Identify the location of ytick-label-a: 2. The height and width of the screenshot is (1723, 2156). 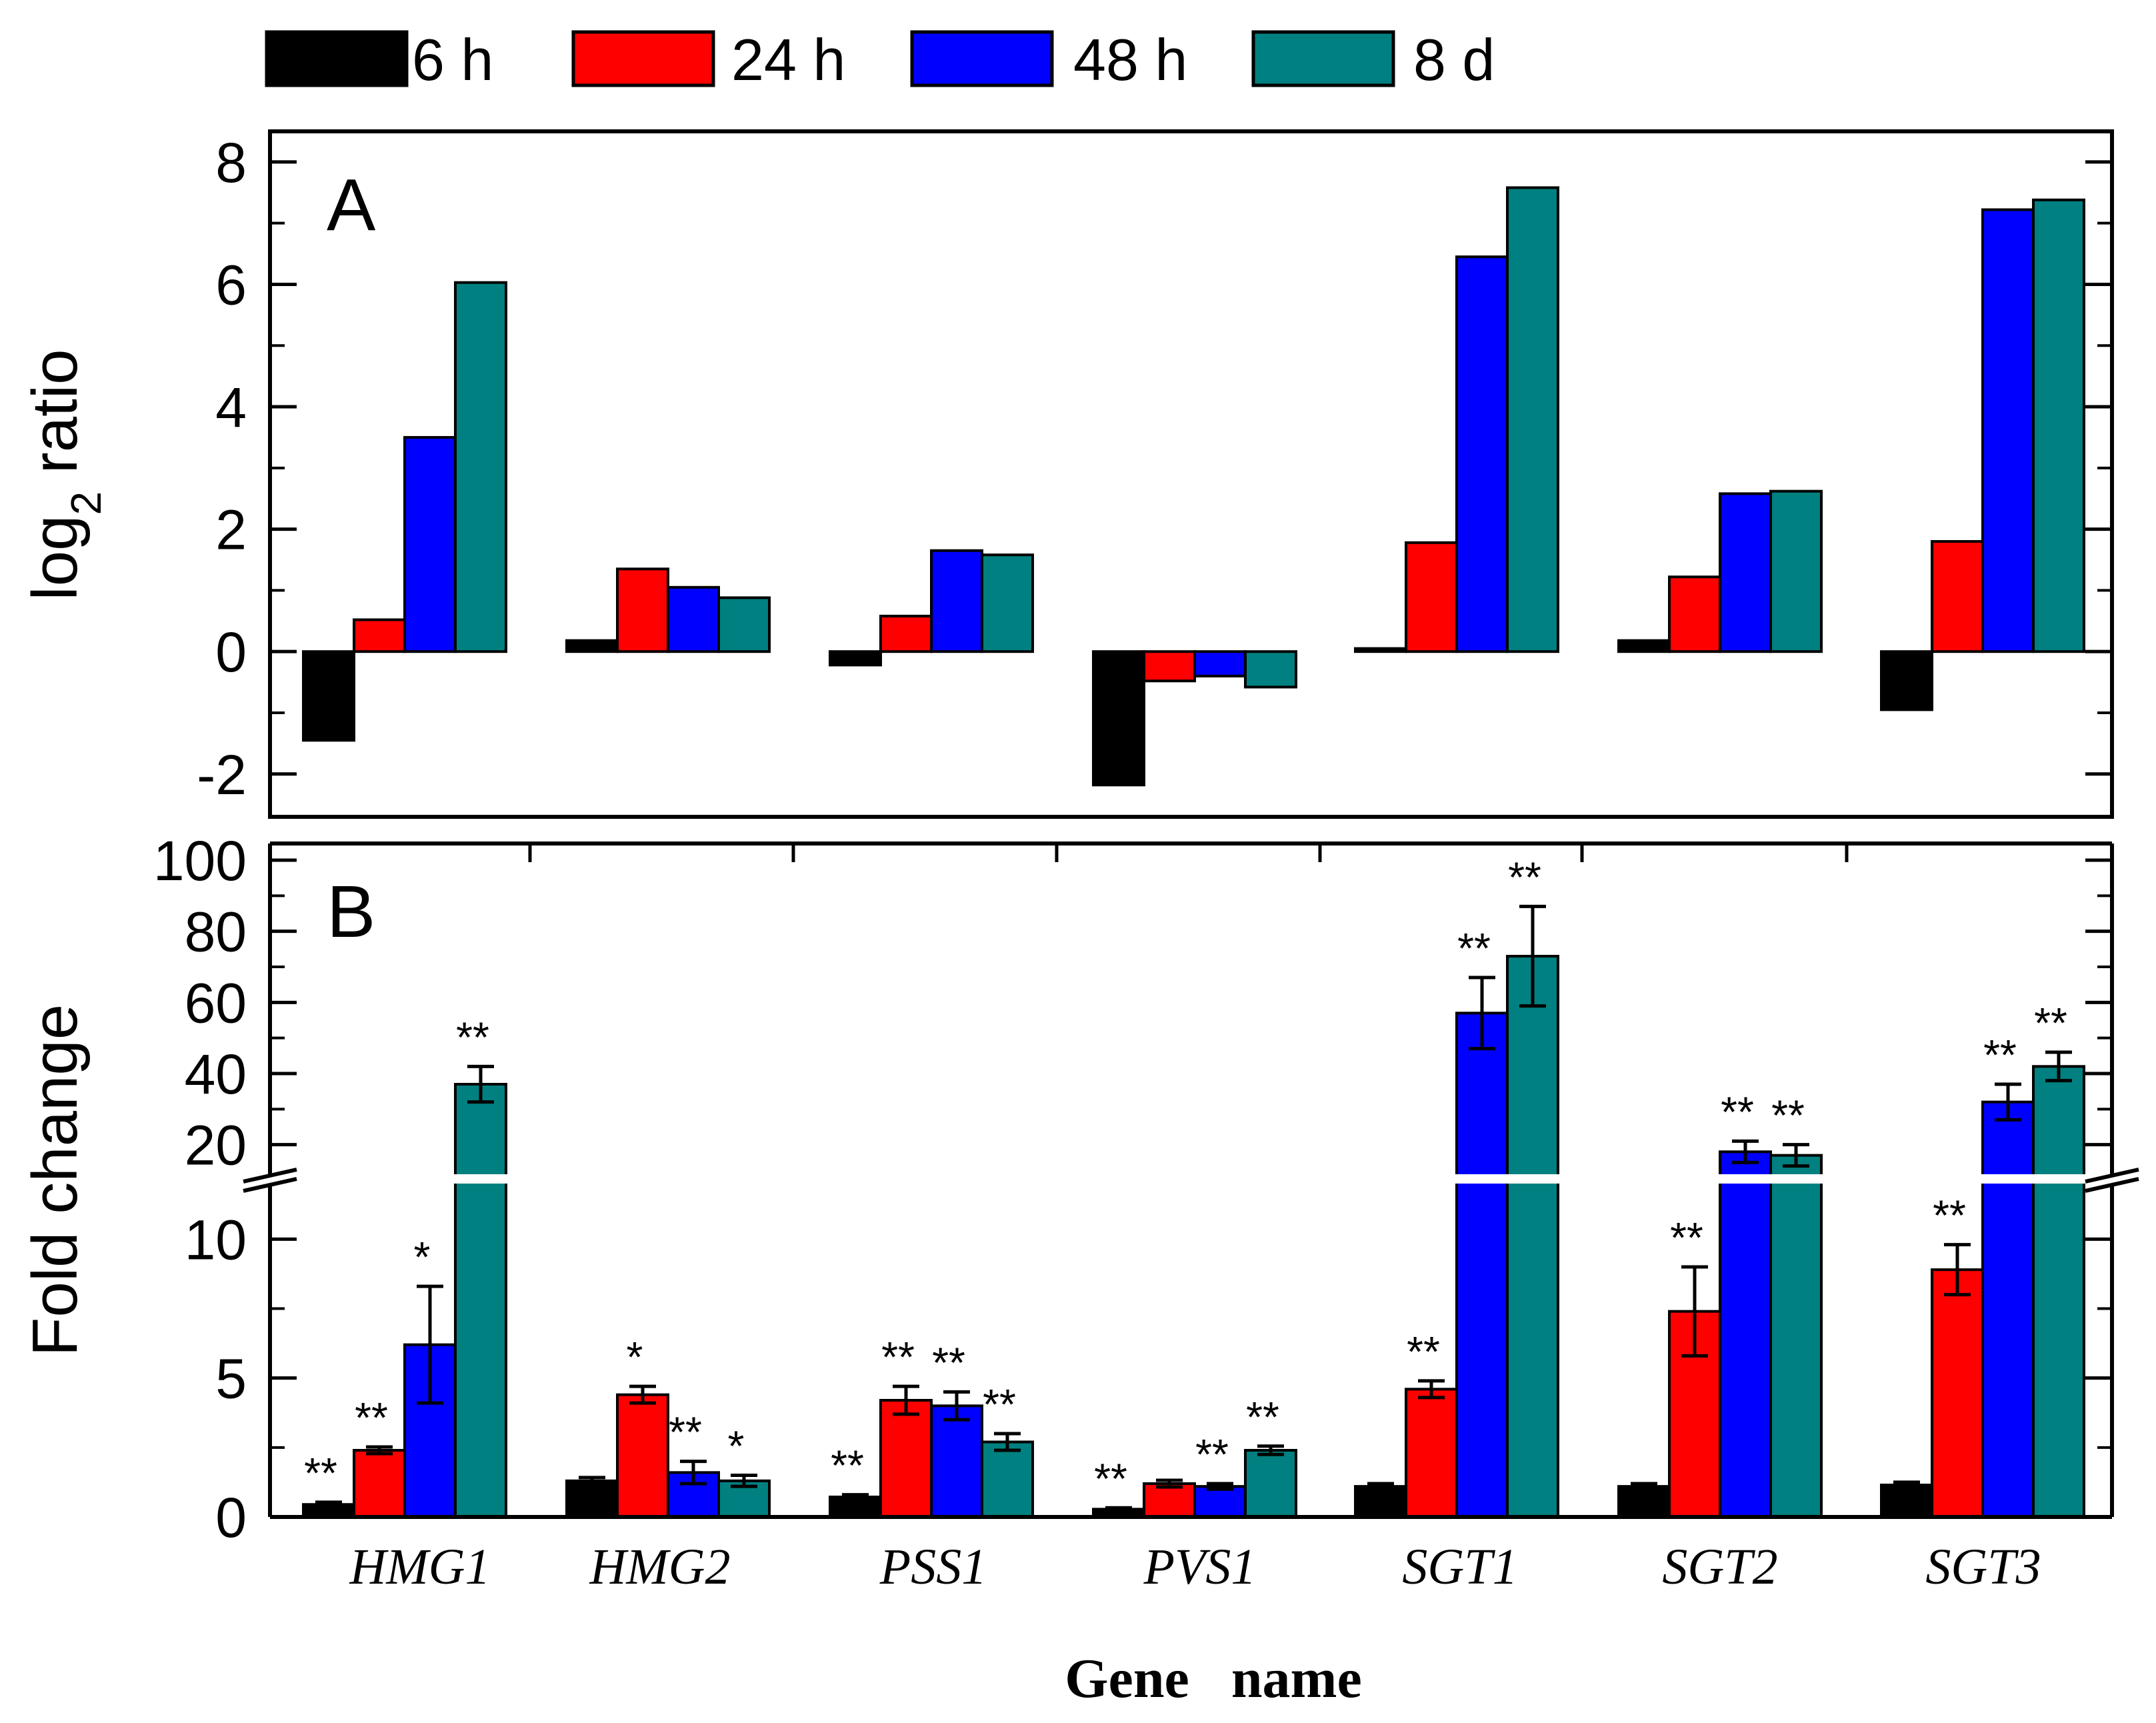
(231, 530).